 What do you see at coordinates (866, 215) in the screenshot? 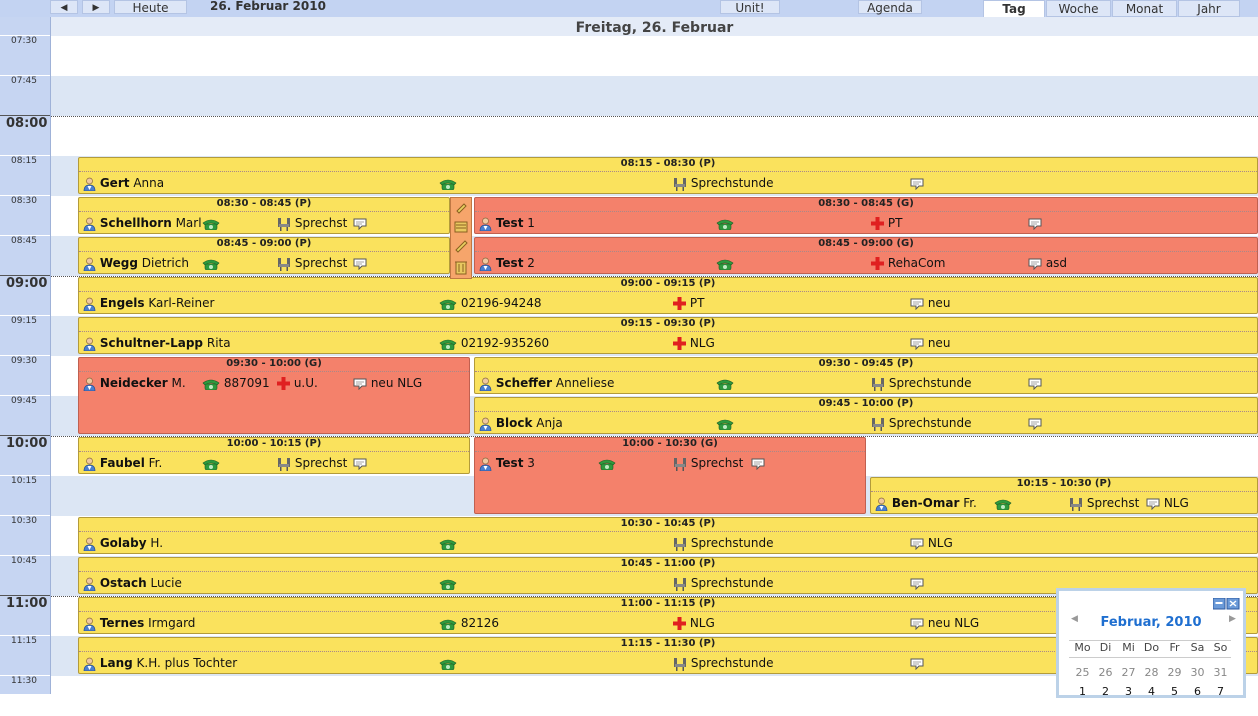
I see `appointment: 08:30 - 08:45 (G) Test 1 PT` at bounding box center [866, 215].